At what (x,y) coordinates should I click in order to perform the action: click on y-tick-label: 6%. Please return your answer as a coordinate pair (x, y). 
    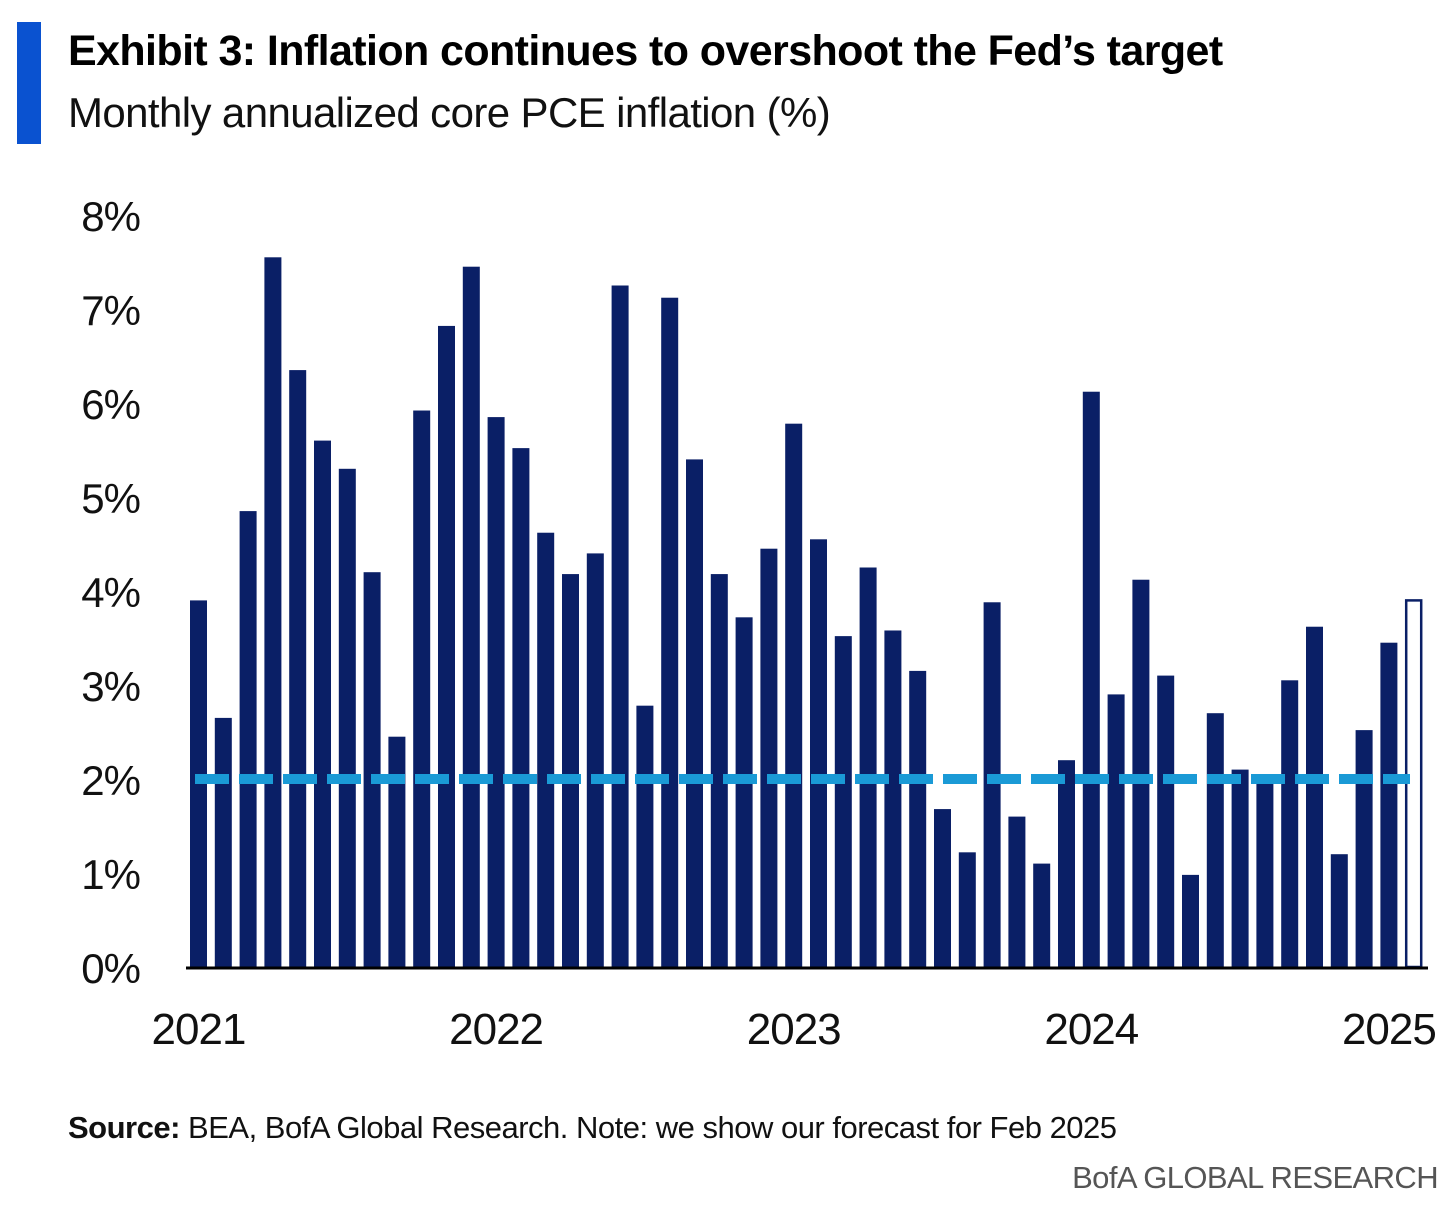
    Looking at the image, I should click on (110, 404).